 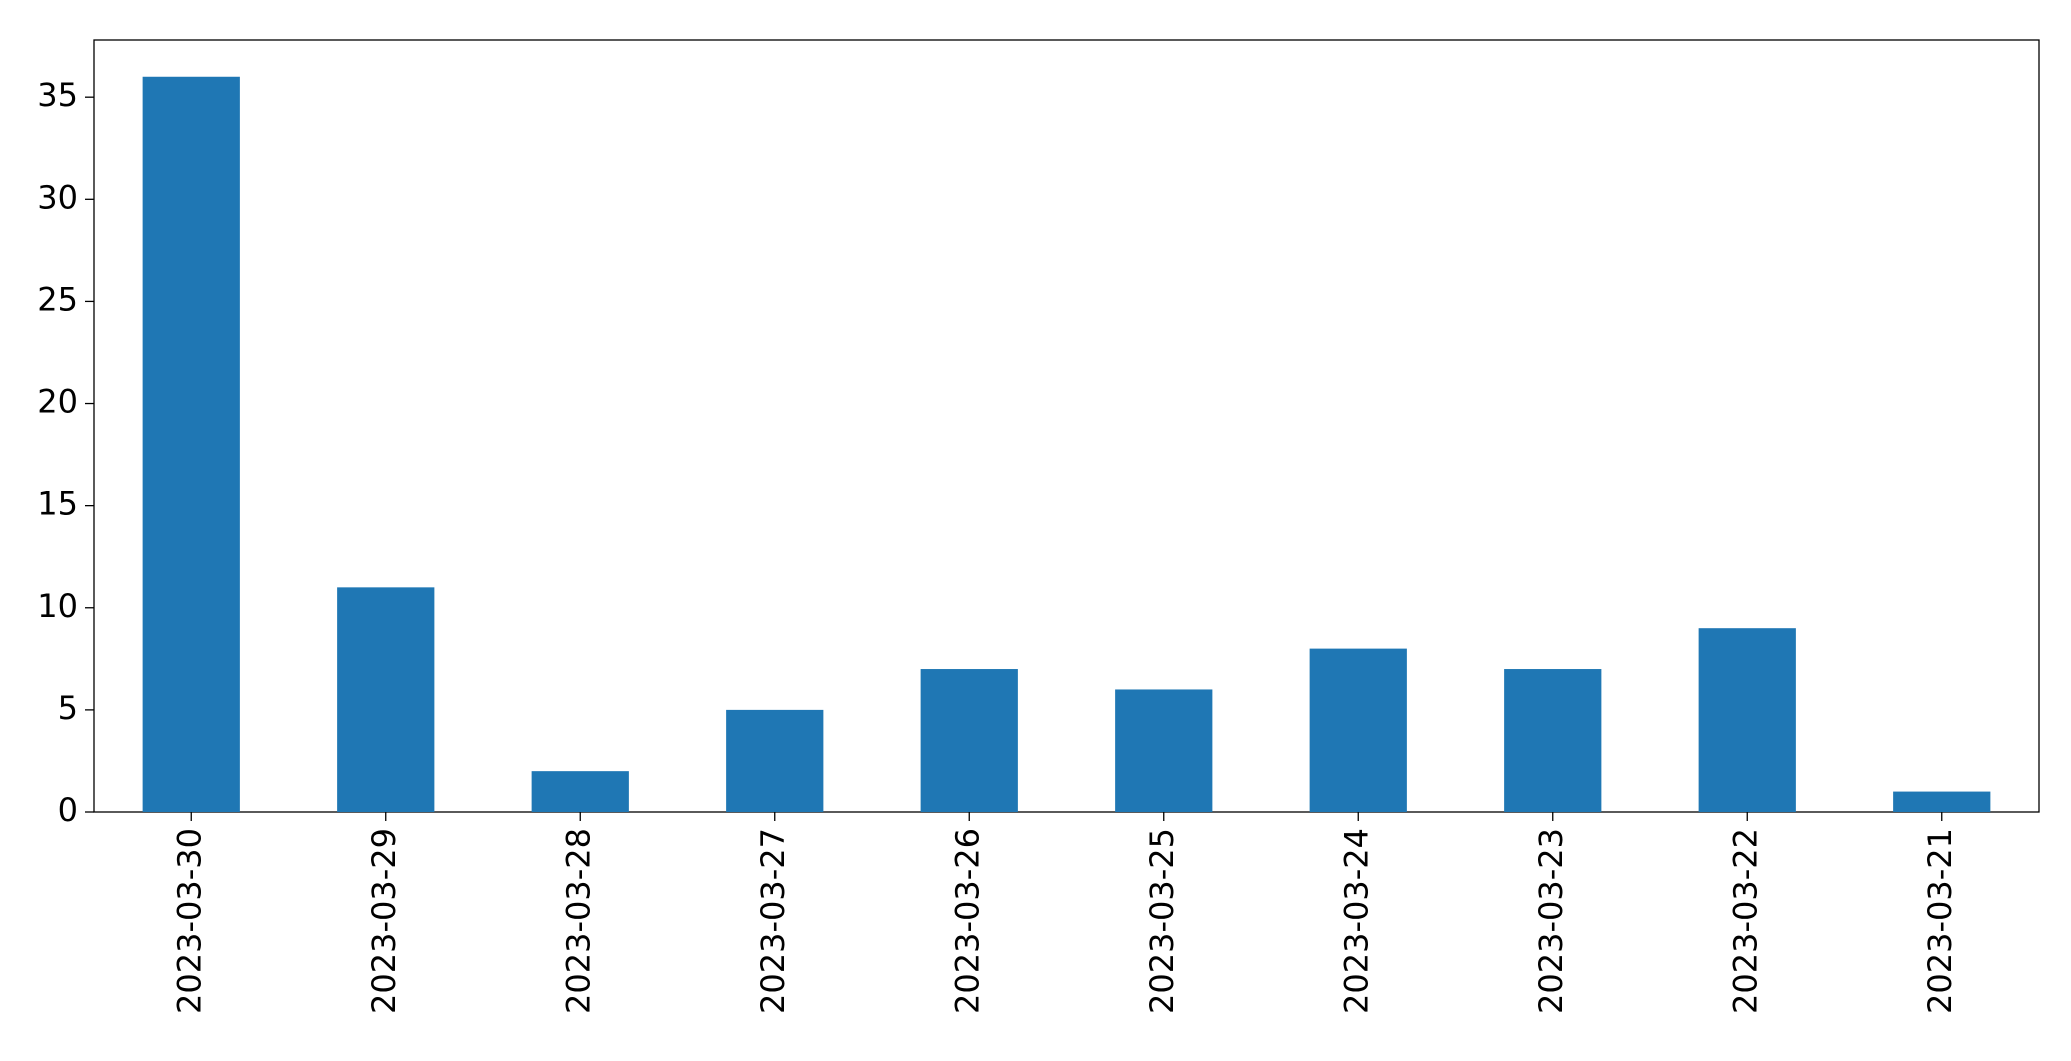 What do you see at coordinates (1356, 921) in the screenshot?
I see `x-tick-label: 2023-03-24` at bounding box center [1356, 921].